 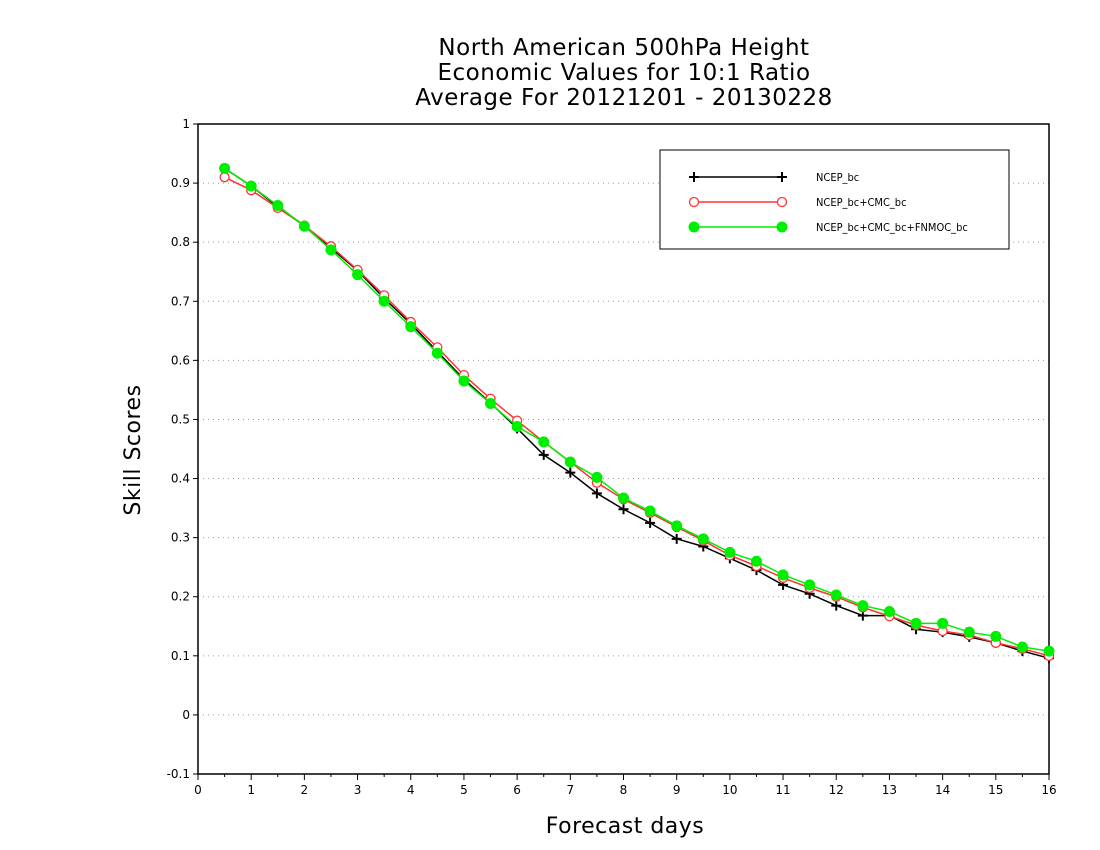 What do you see at coordinates (198, 790) in the screenshot?
I see `x-tick-label: 0` at bounding box center [198, 790].